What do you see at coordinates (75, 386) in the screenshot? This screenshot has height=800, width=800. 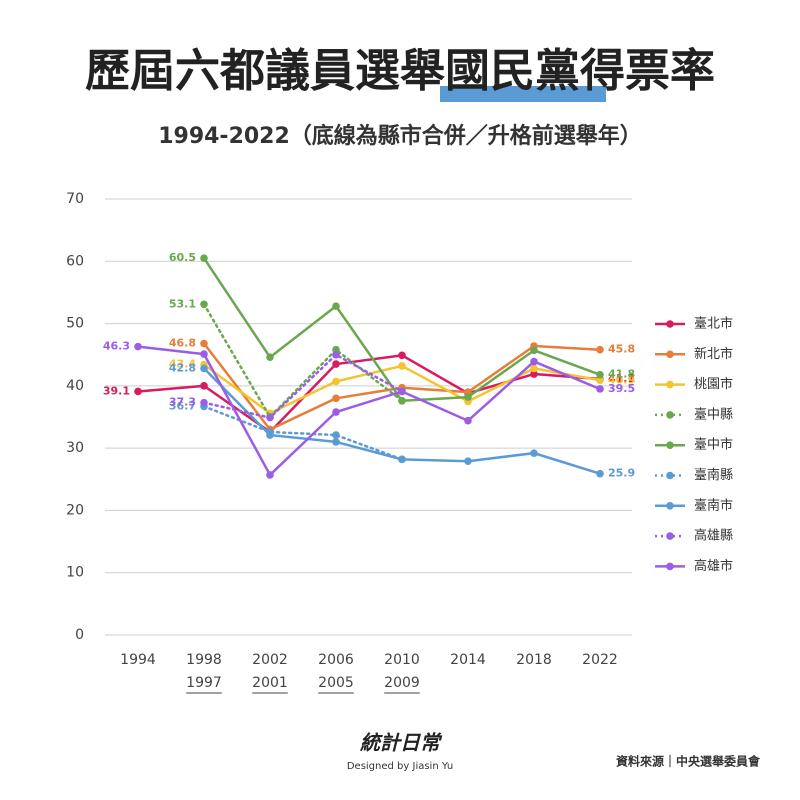 I see `y-tick-label: 40` at bounding box center [75, 386].